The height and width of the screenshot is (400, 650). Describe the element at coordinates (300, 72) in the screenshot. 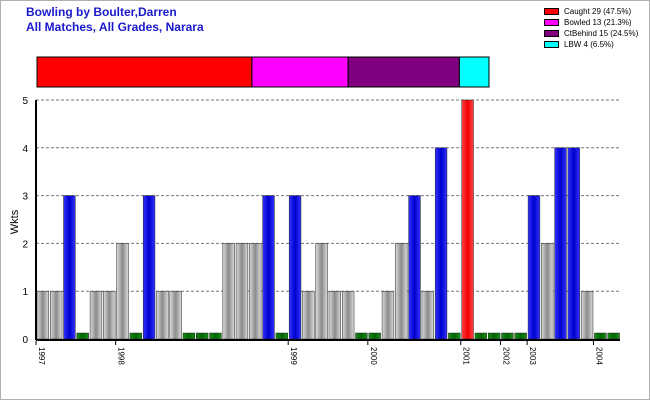

I see `stack-segment-bowled` at that location.